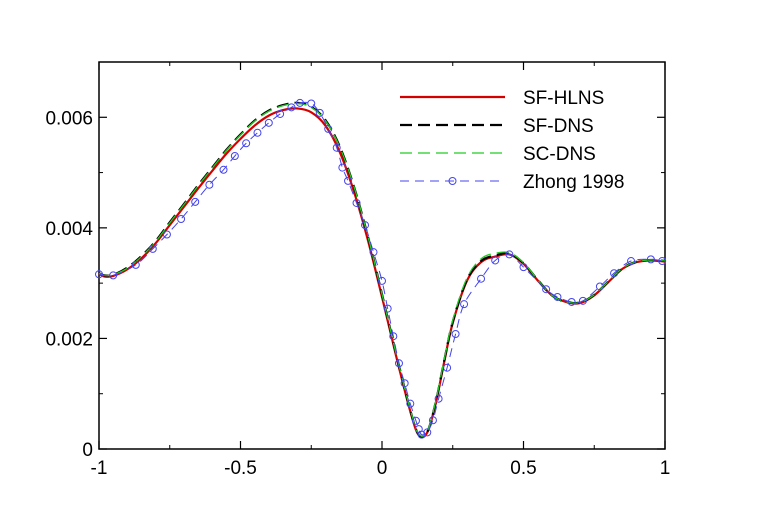  What do you see at coordinates (87, 450) in the screenshot?
I see `y-tick-label: 0` at bounding box center [87, 450].